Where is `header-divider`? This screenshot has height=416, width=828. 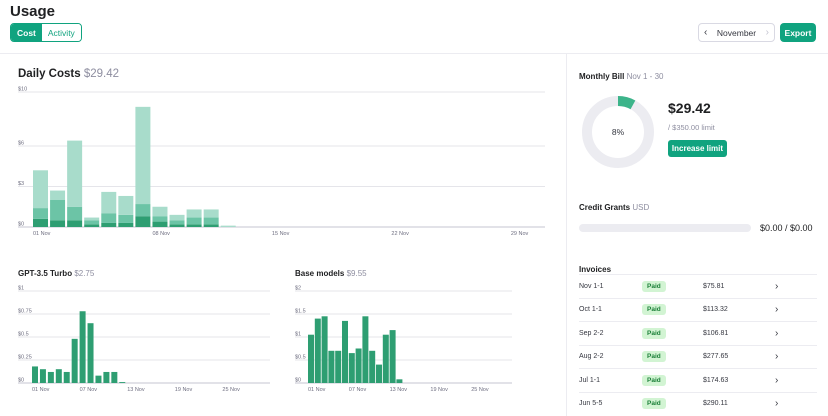 header-divider is located at coordinates (414, 53).